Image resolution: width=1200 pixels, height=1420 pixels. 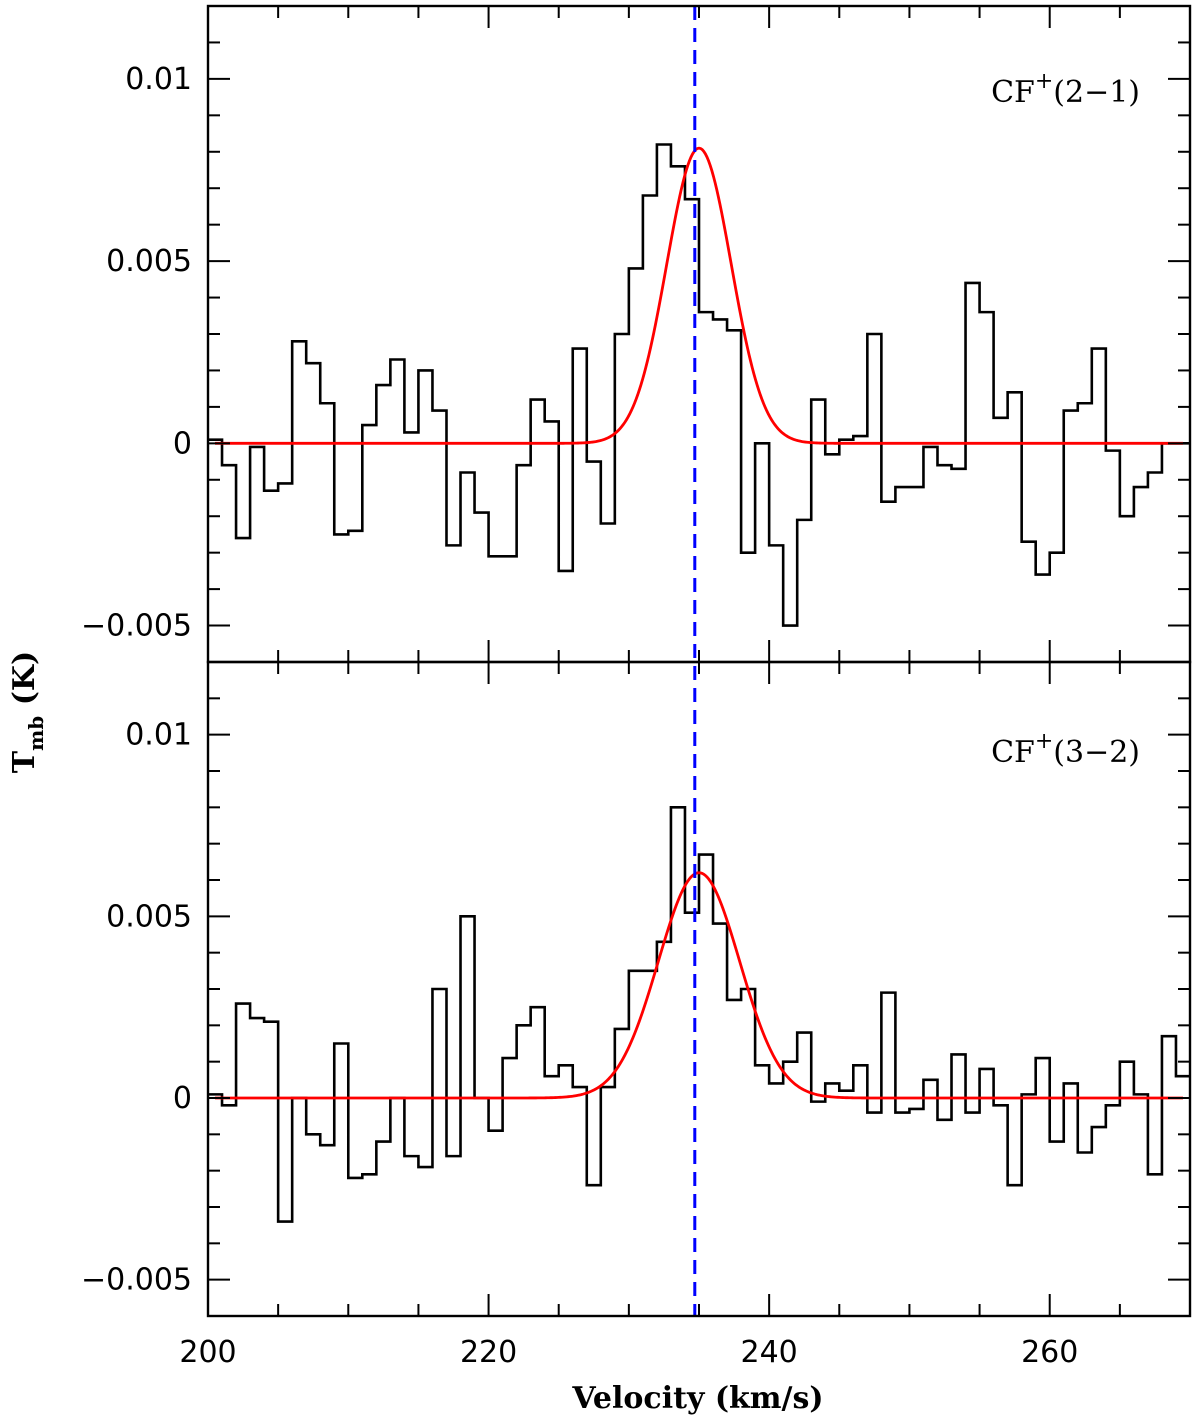 I want to click on y-axis-title-unit: (K), so click(x=24, y=683).